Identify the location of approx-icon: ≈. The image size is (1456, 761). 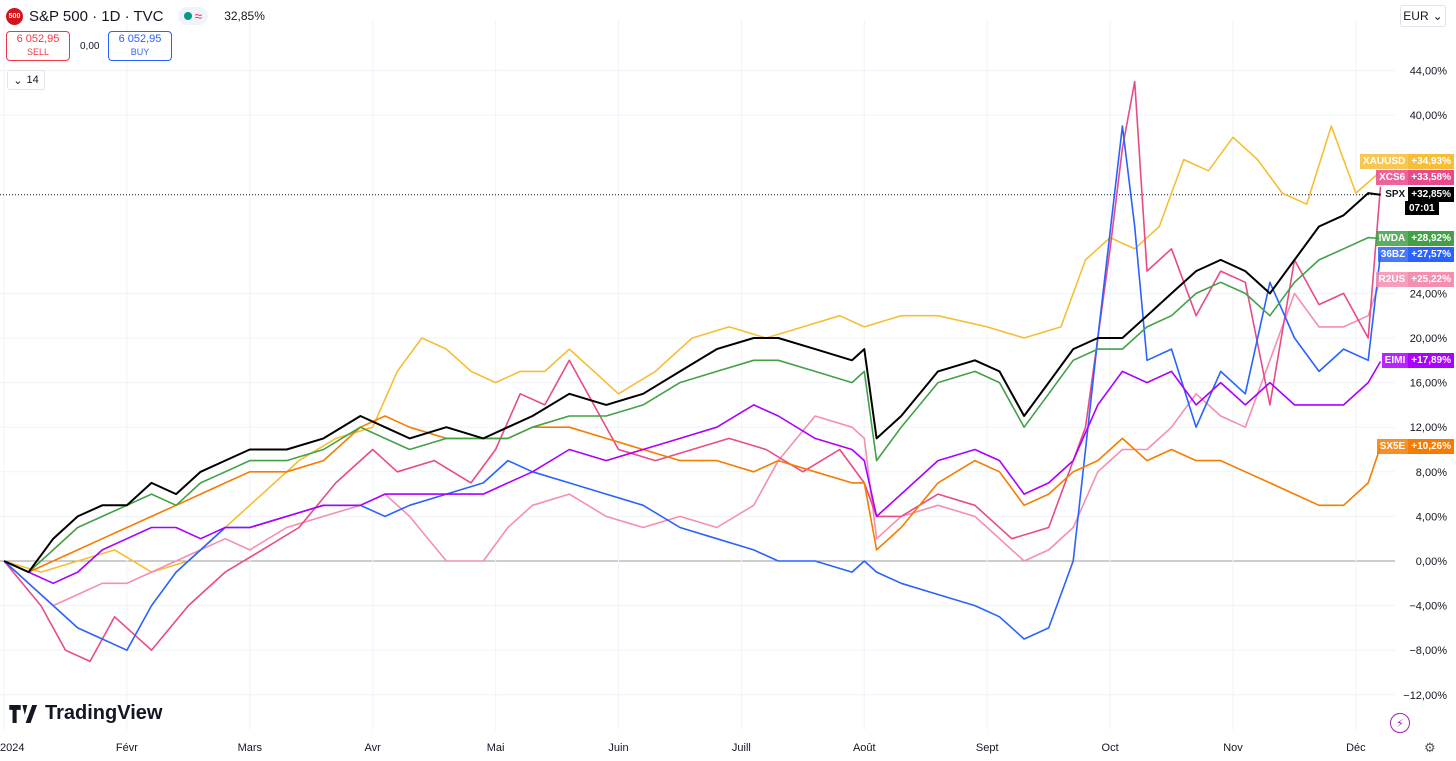
(198, 16).